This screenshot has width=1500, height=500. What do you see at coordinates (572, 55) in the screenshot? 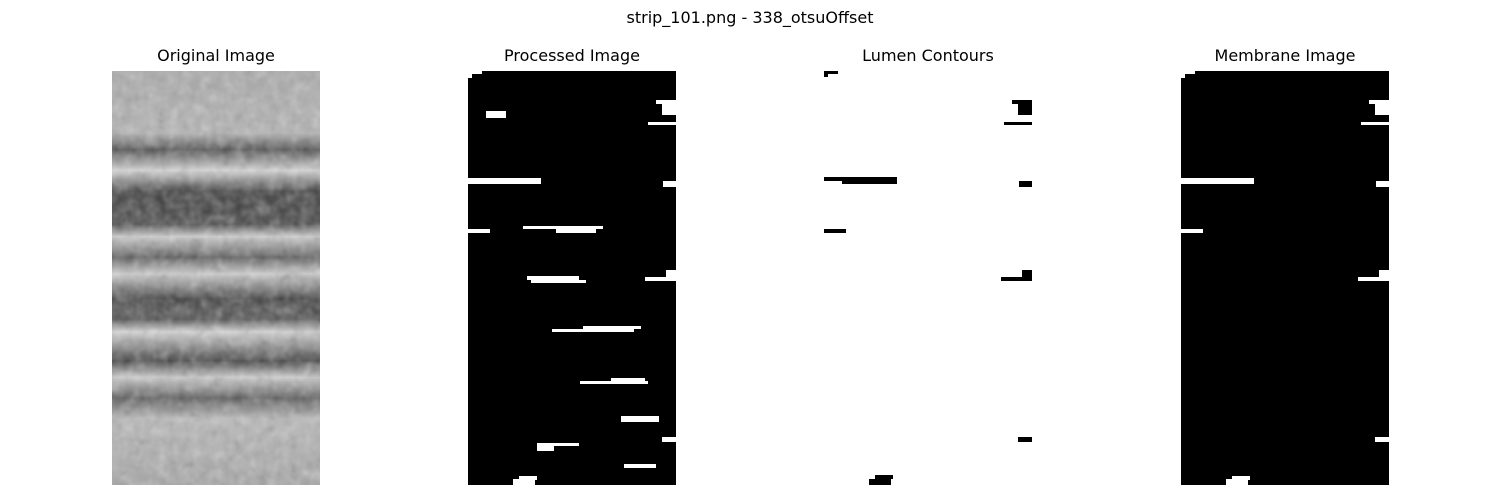
I see `panel-title-processed: Processed Image` at bounding box center [572, 55].